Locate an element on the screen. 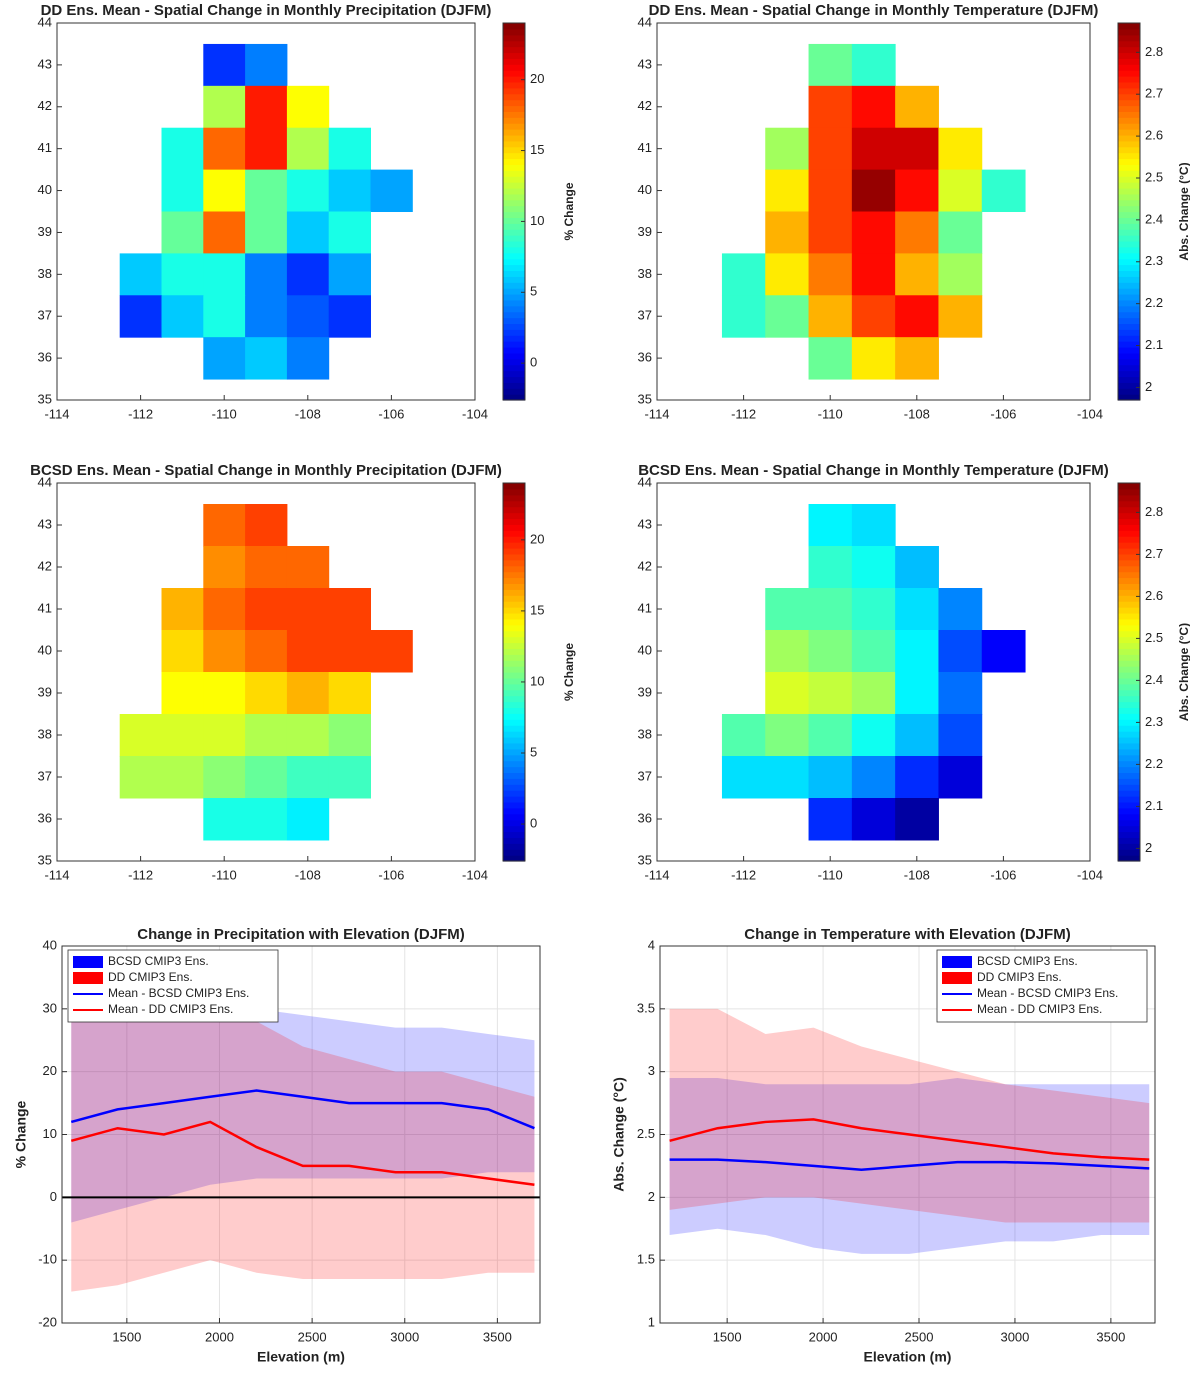 The width and height of the screenshot is (1190, 1373). y-tick-label: 39 is located at coordinates (645, 231).